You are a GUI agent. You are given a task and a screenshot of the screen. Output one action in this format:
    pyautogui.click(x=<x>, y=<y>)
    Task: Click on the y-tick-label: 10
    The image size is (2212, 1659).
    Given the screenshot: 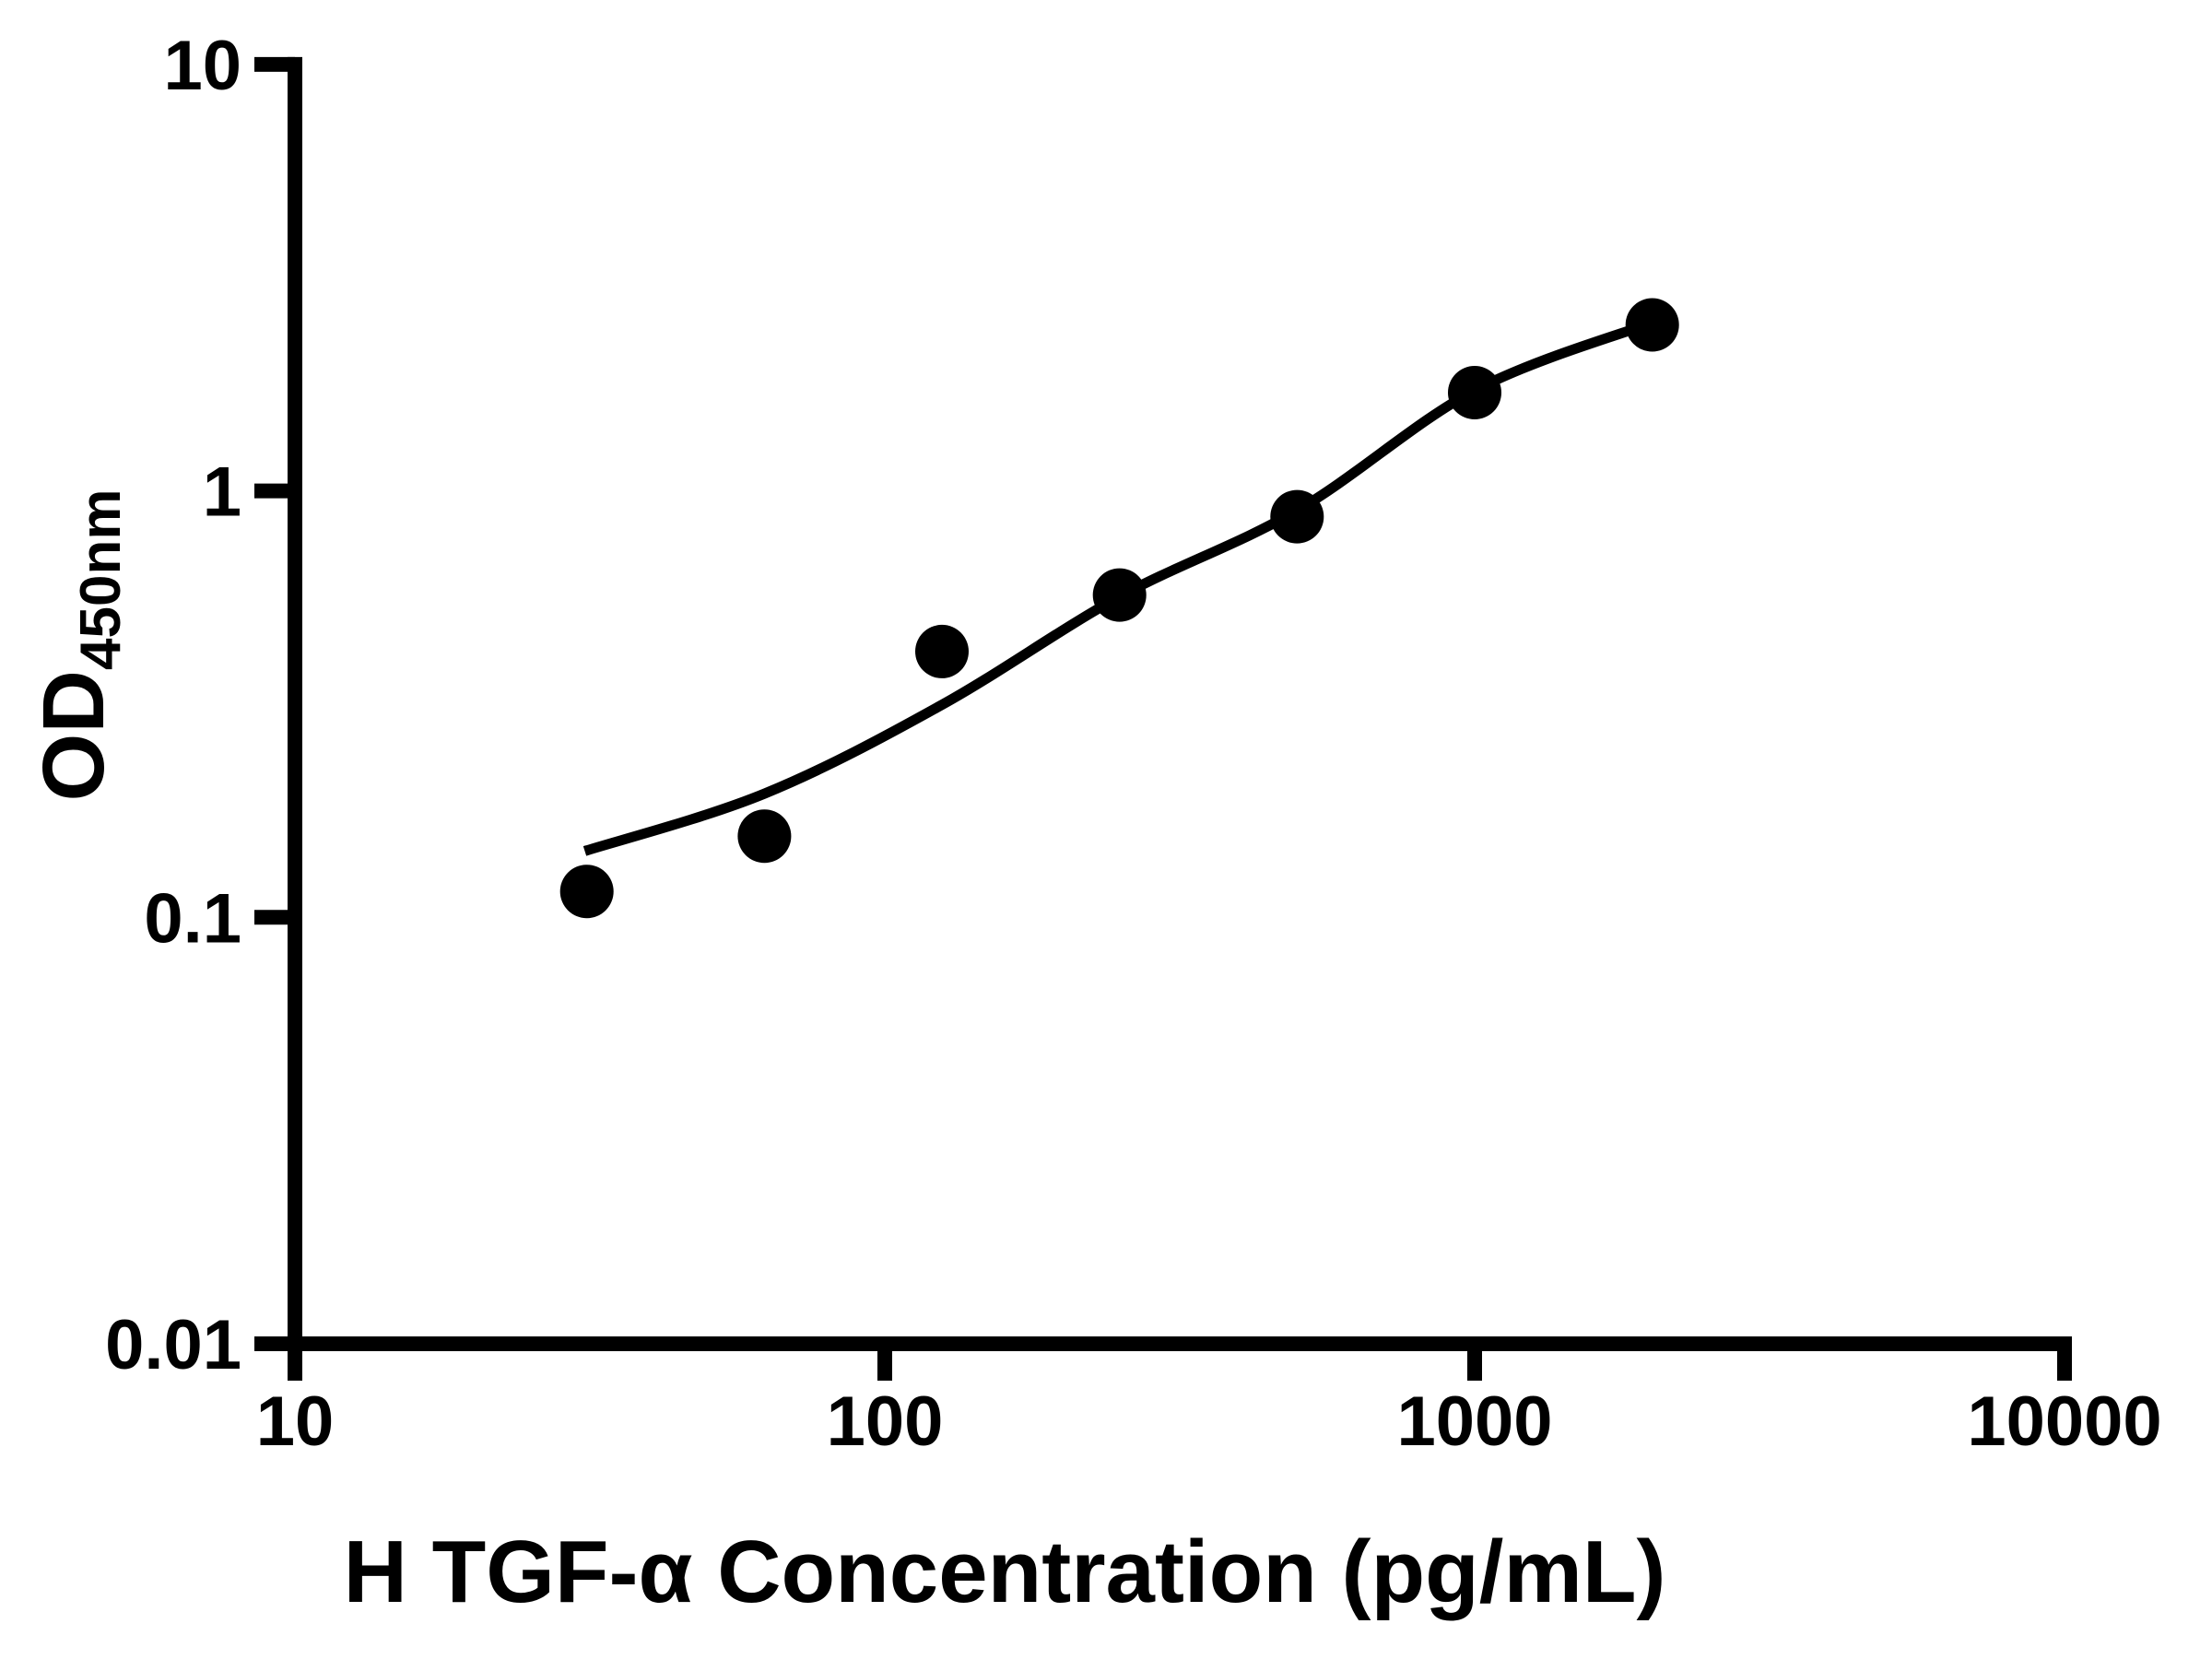 What is the action you would take?
    pyautogui.click(x=202, y=66)
    